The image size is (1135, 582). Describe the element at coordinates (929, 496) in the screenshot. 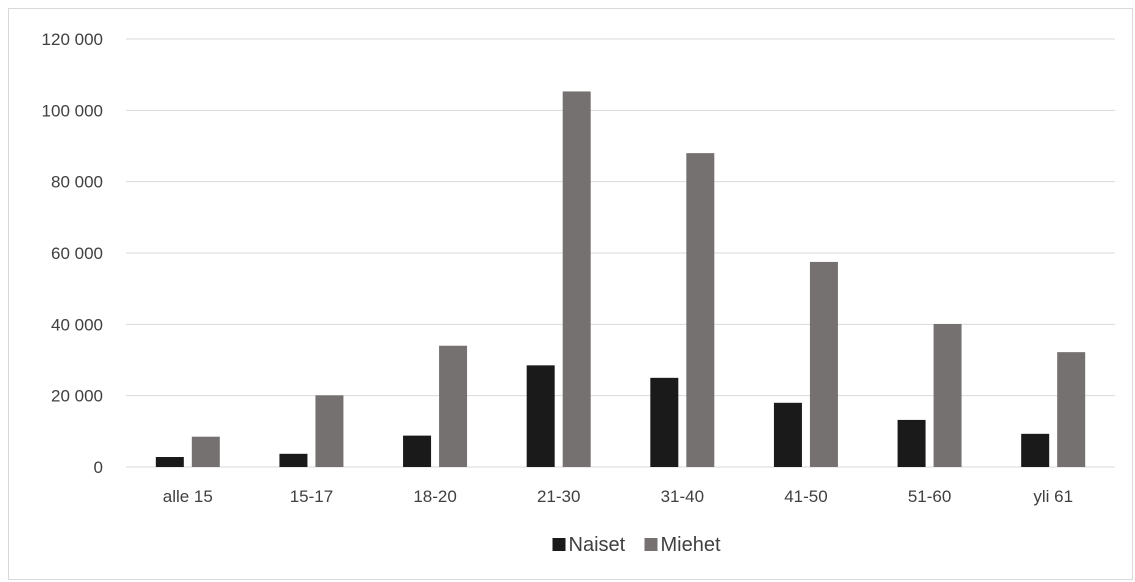

I see `x-tick-label: 51-60` at that location.